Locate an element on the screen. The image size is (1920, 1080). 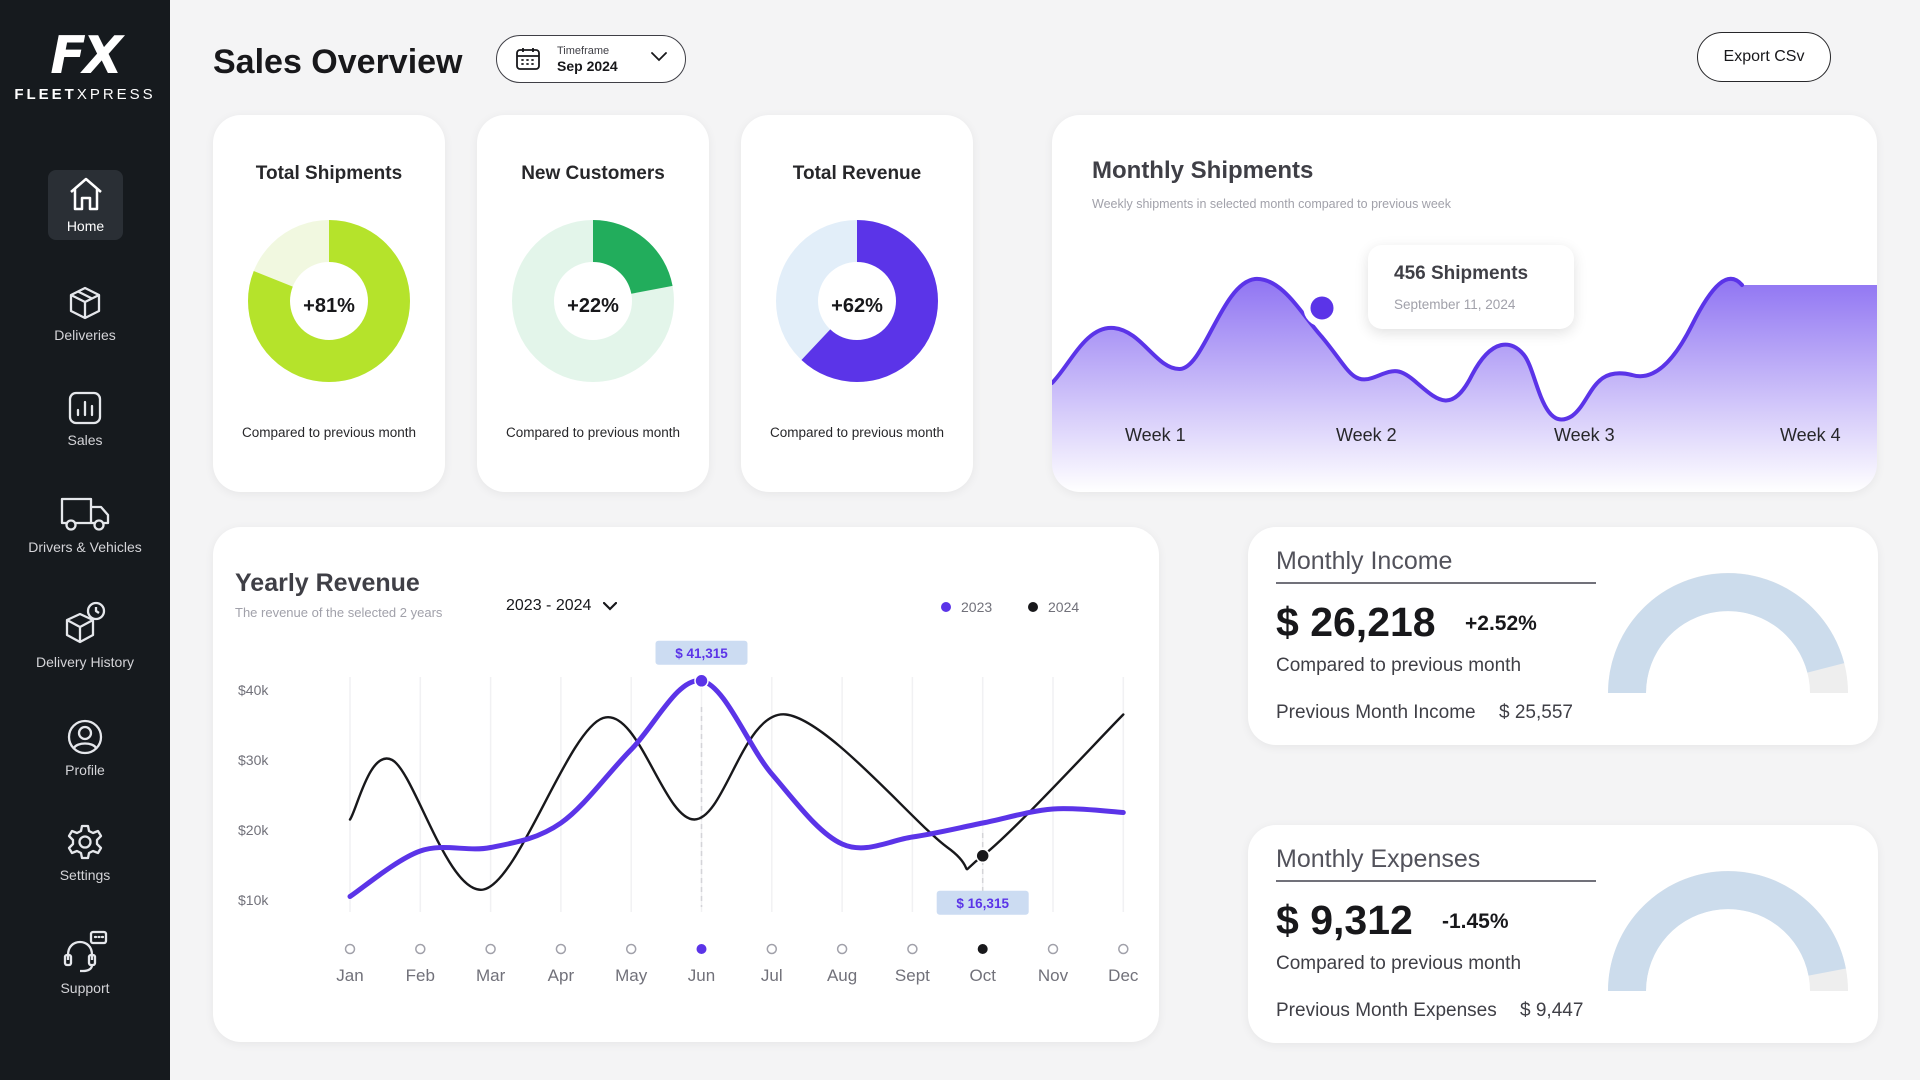
kpi-value: +81% is located at coordinates (329, 306).